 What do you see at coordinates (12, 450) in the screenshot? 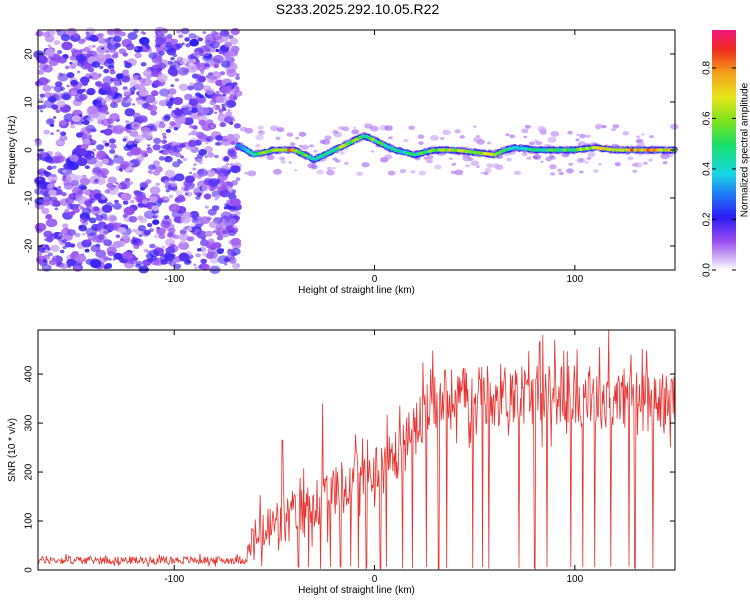
I see `snr-y-axis-label: SNR (10 * v/v)` at bounding box center [12, 450].